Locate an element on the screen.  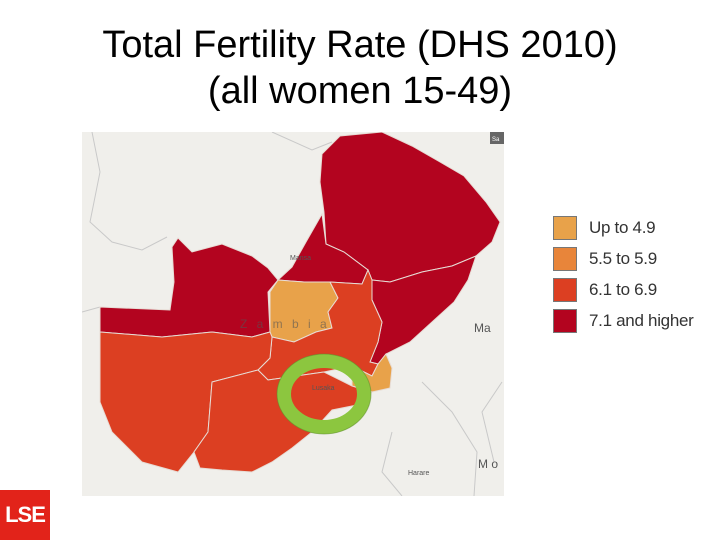
label-mansa: Mansa is located at coordinates (300, 258).